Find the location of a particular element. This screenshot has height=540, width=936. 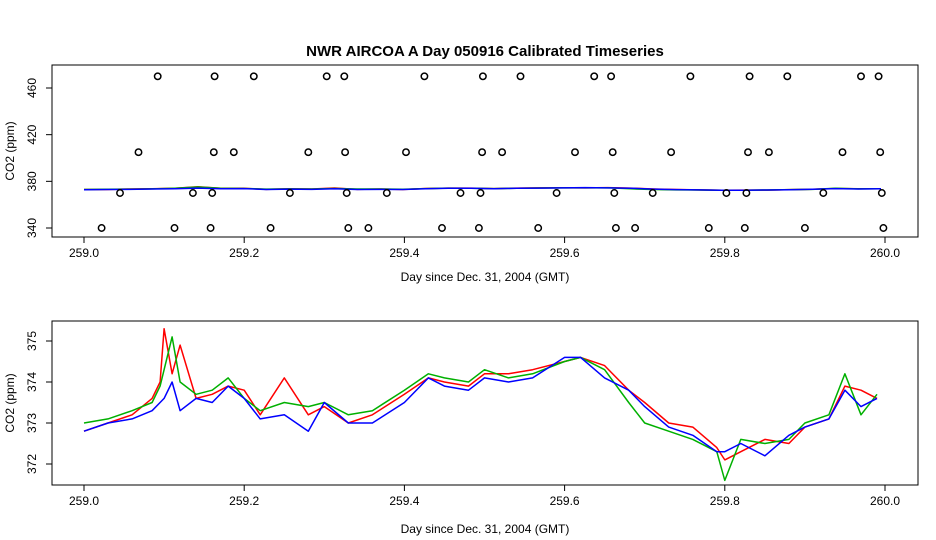

x-tick-label-top: 259.6 is located at coordinates (565, 253).